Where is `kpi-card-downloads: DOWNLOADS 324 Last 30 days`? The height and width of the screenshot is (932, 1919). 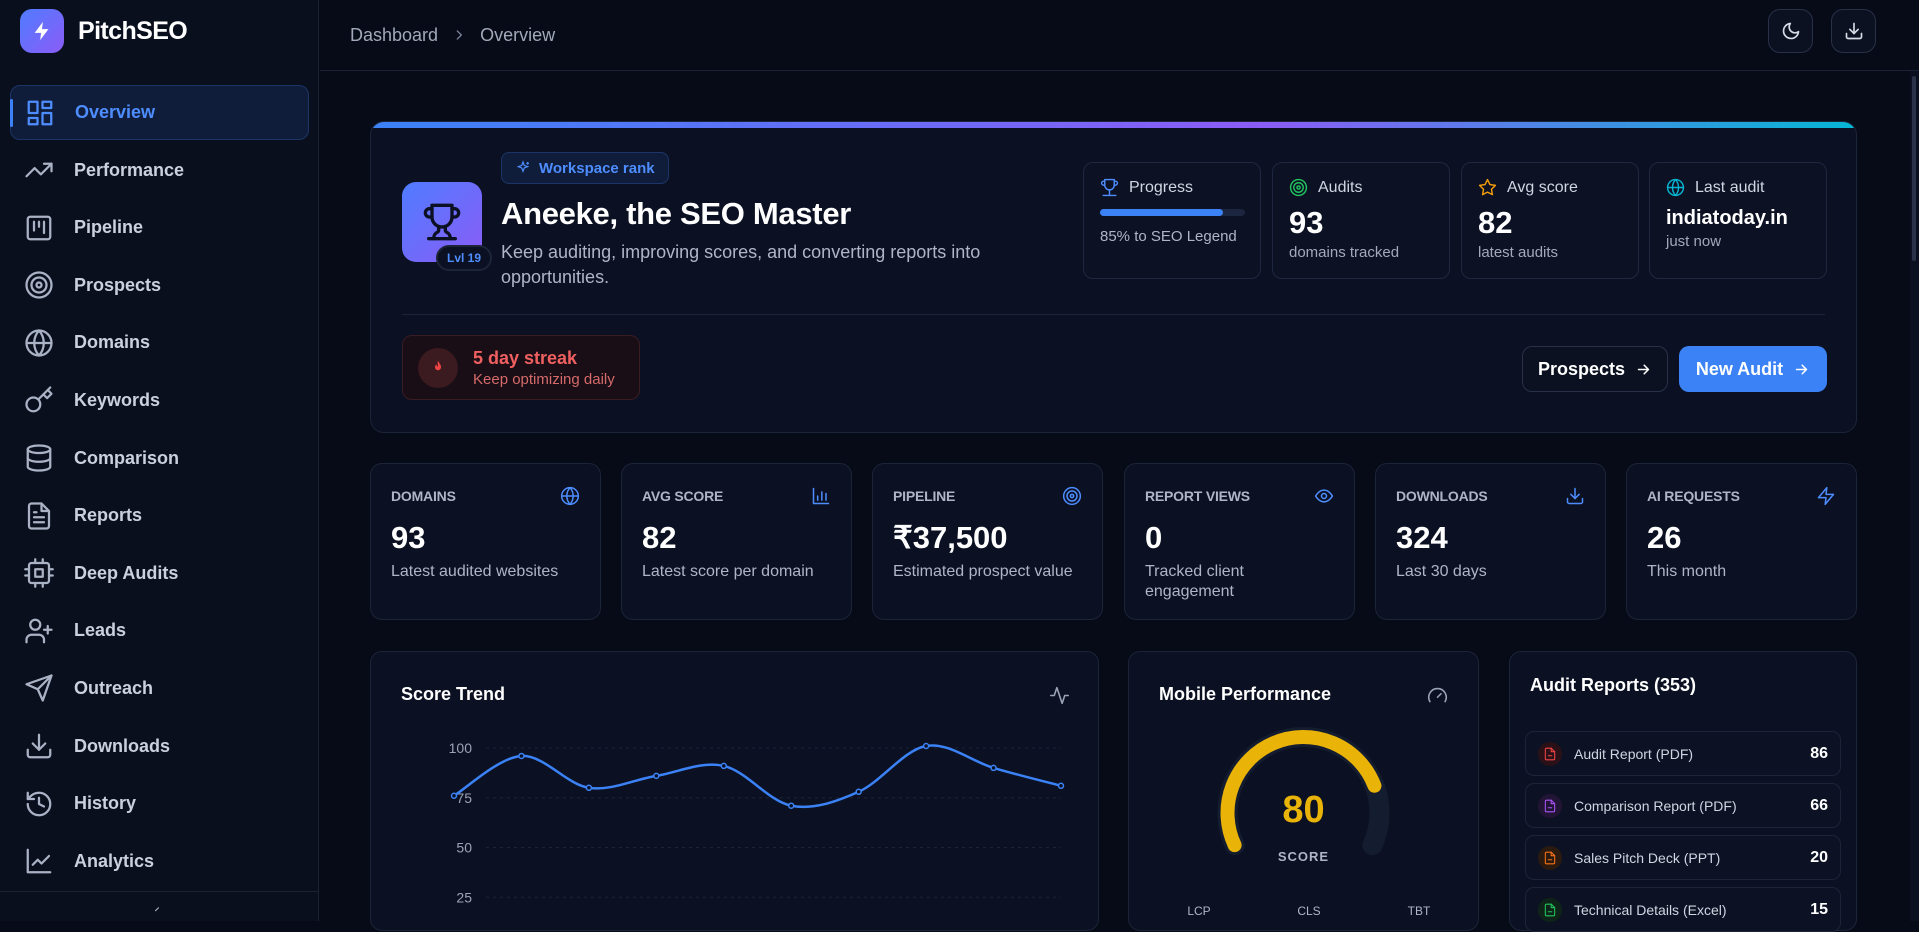 kpi-card-downloads: DOWNLOADS 324 Last 30 days is located at coordinates (1490, 541).